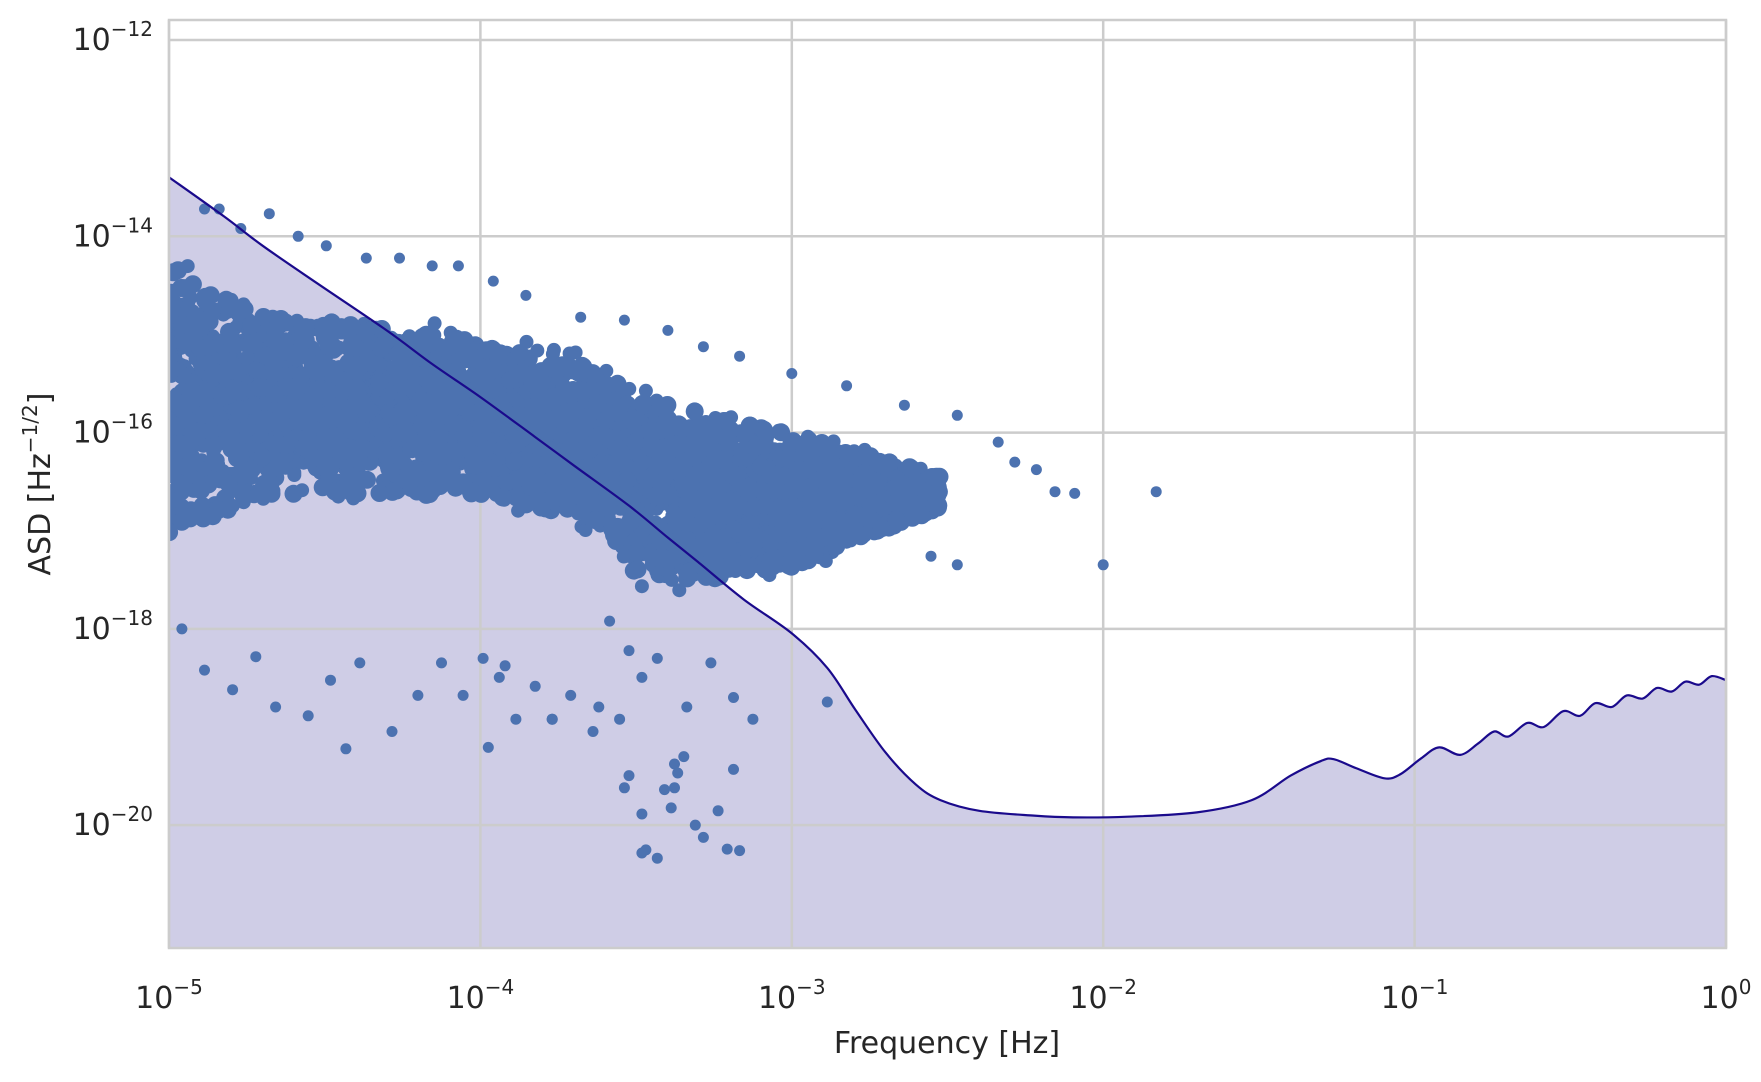 The image size is (1761, 1082). Describe the element at coordinates (113, 233) in the screenshot. I see `y-tick-label: 10−14` at that location.